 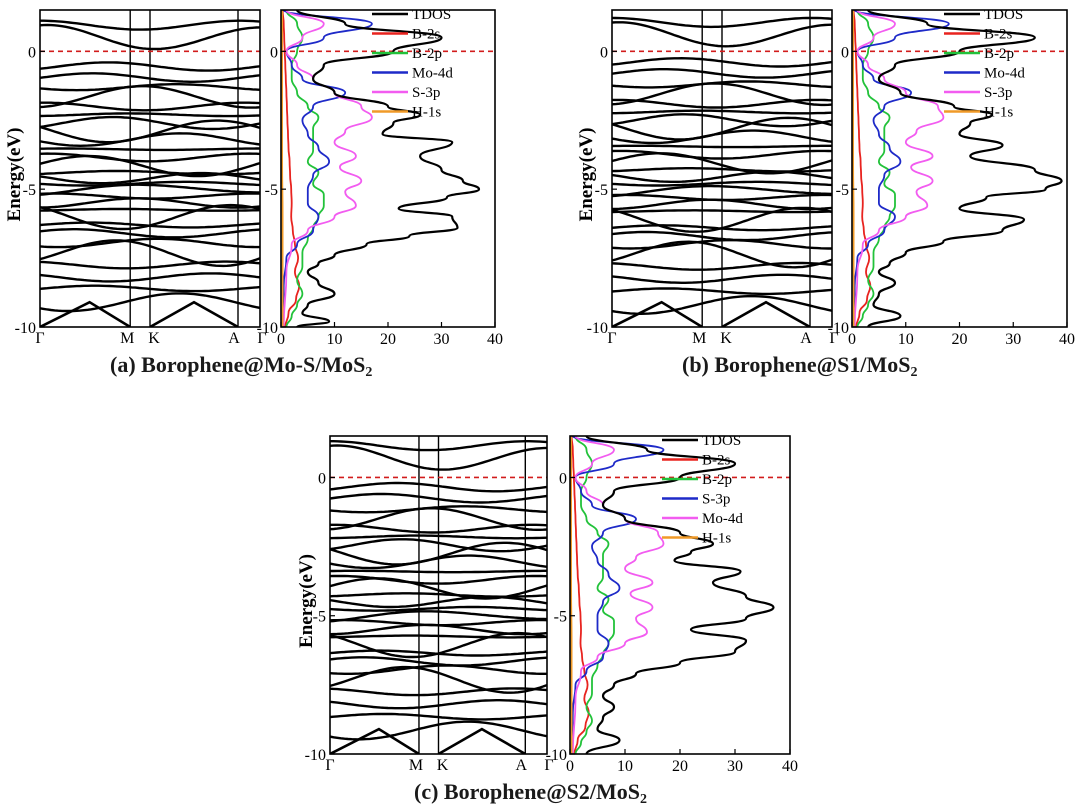 What do you see at coordinates (957, 168) in the screenshot?
I see `dos-curves-b` at bounding box center [957, 168].